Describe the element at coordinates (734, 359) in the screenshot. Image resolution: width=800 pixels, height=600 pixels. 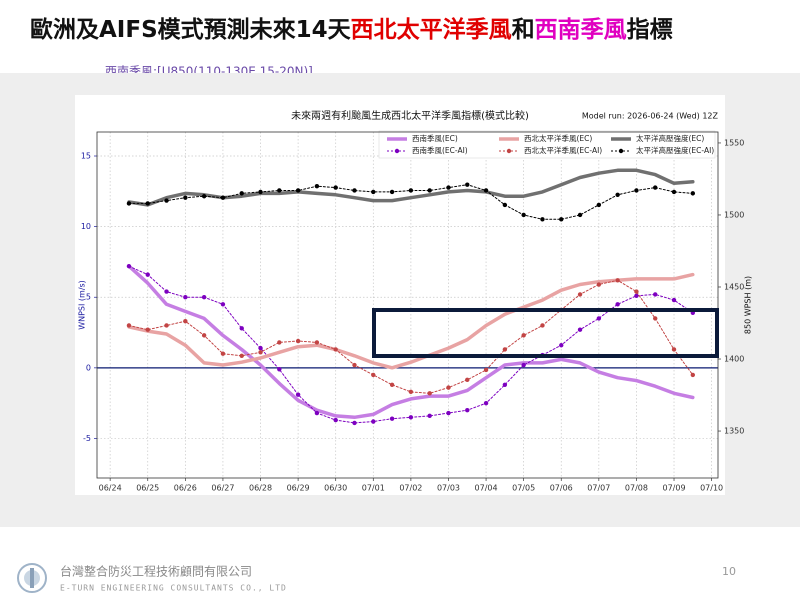
I see `y2-tick-label: 1400` at that location.